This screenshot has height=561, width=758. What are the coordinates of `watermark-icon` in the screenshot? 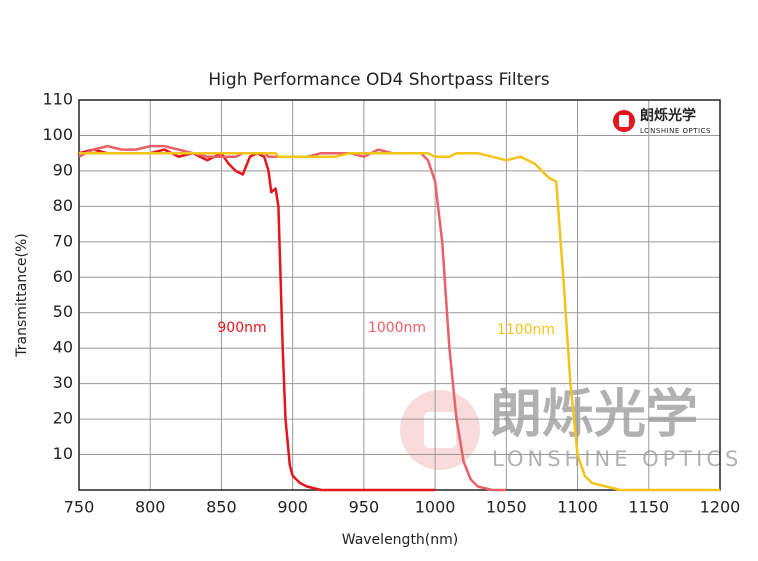 It's located at (440, 430).